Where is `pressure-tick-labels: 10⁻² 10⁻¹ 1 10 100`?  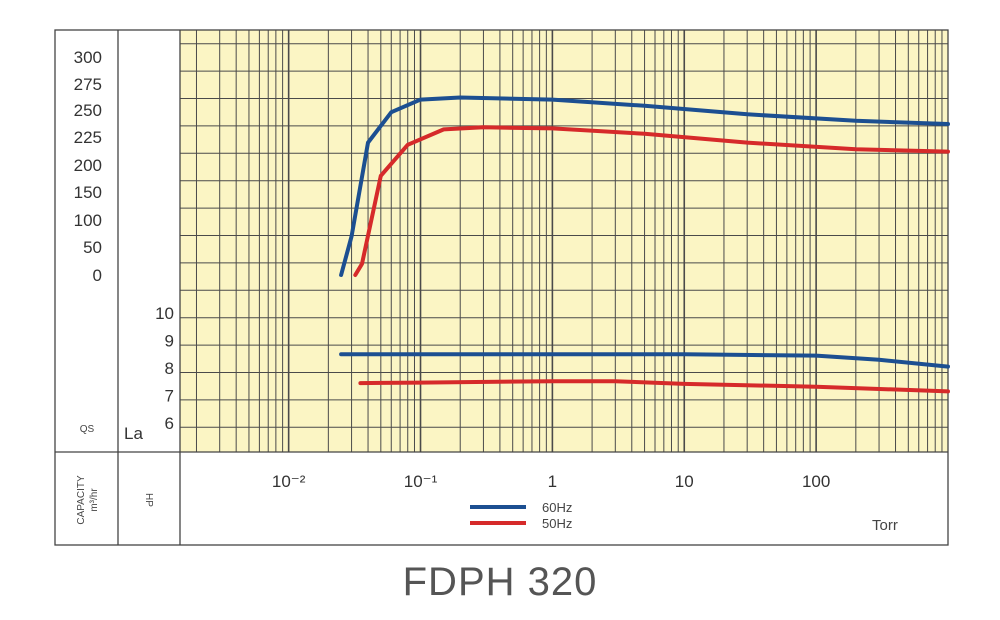
pressure-tick-labels: 10⁻² 10⁻¹ 1 10 100 is located at coordinates (551, 481).